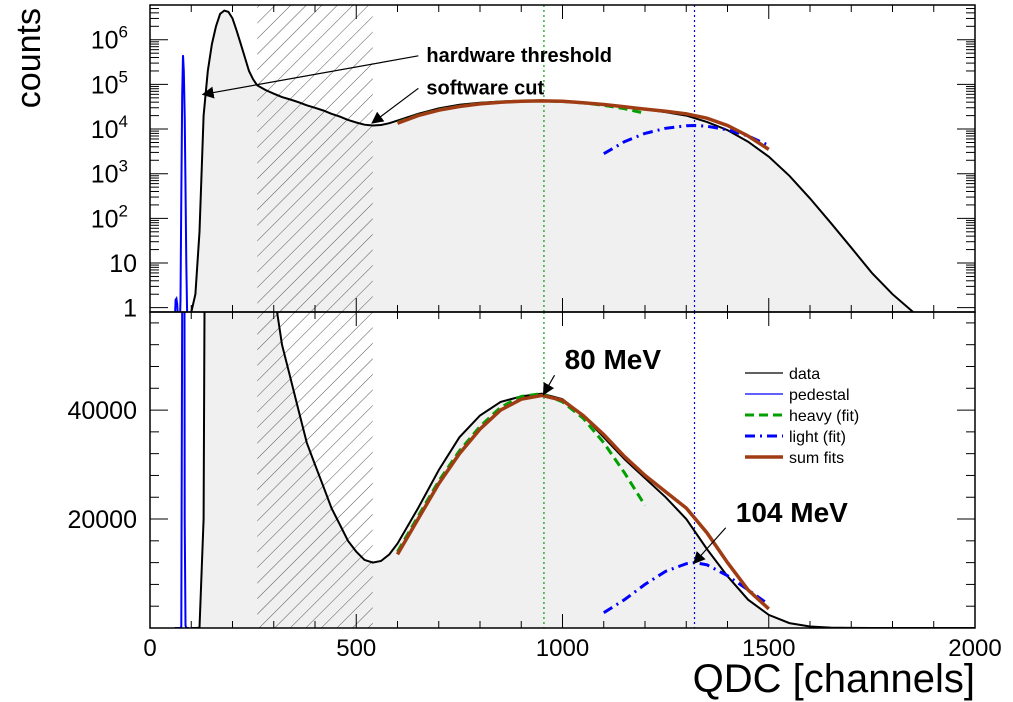  What do you see at coordinates (613, 359) in the screenshot?
I see `annotation-label: 80 MeV` at bounding box center [613, 359].